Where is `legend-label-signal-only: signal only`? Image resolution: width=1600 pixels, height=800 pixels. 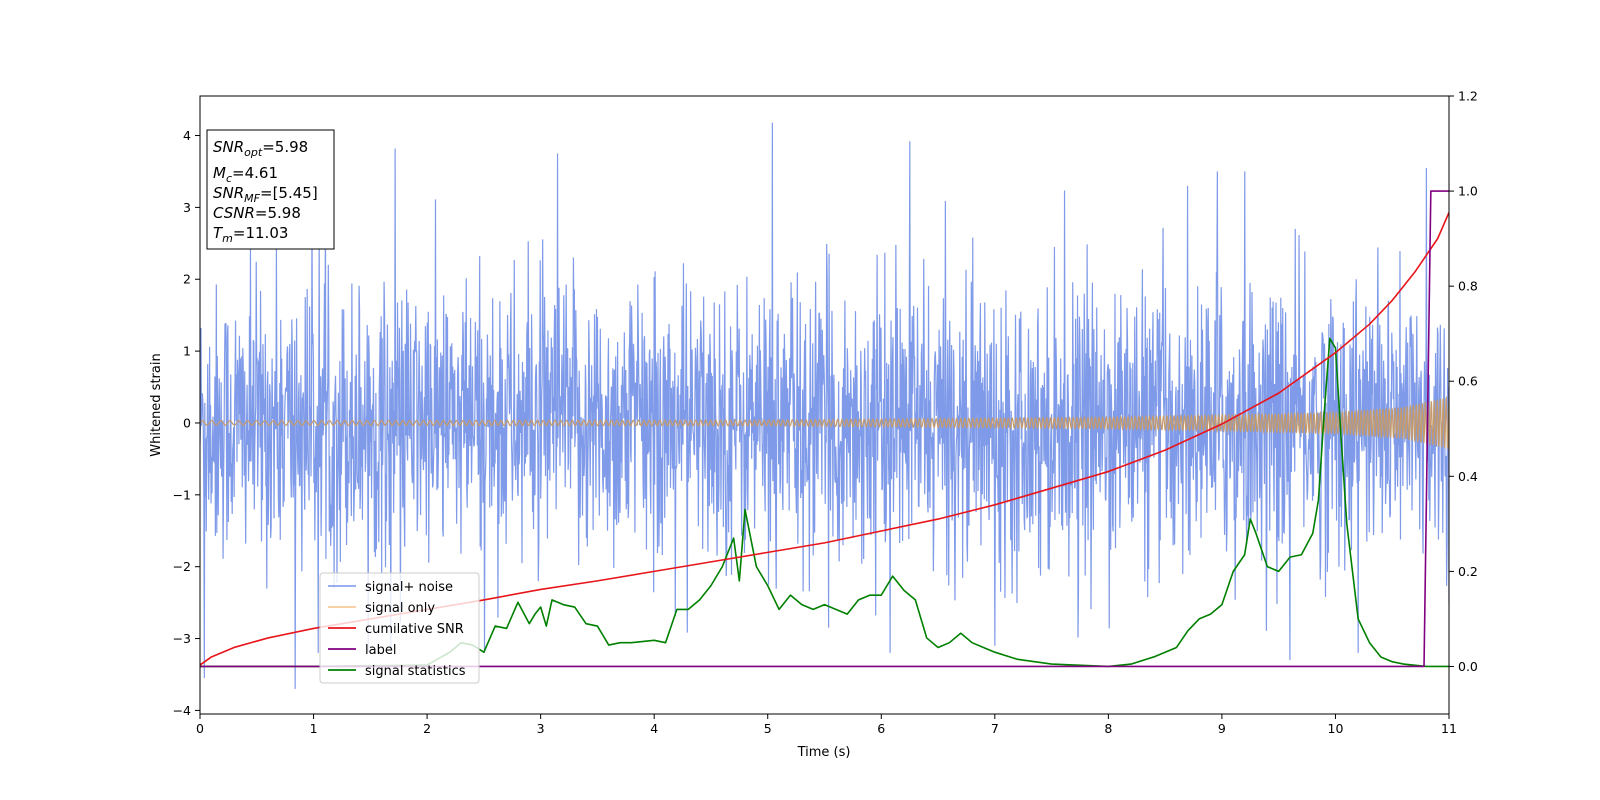 legend-label-signal-only: signal only is located at coordinates (400, 608).